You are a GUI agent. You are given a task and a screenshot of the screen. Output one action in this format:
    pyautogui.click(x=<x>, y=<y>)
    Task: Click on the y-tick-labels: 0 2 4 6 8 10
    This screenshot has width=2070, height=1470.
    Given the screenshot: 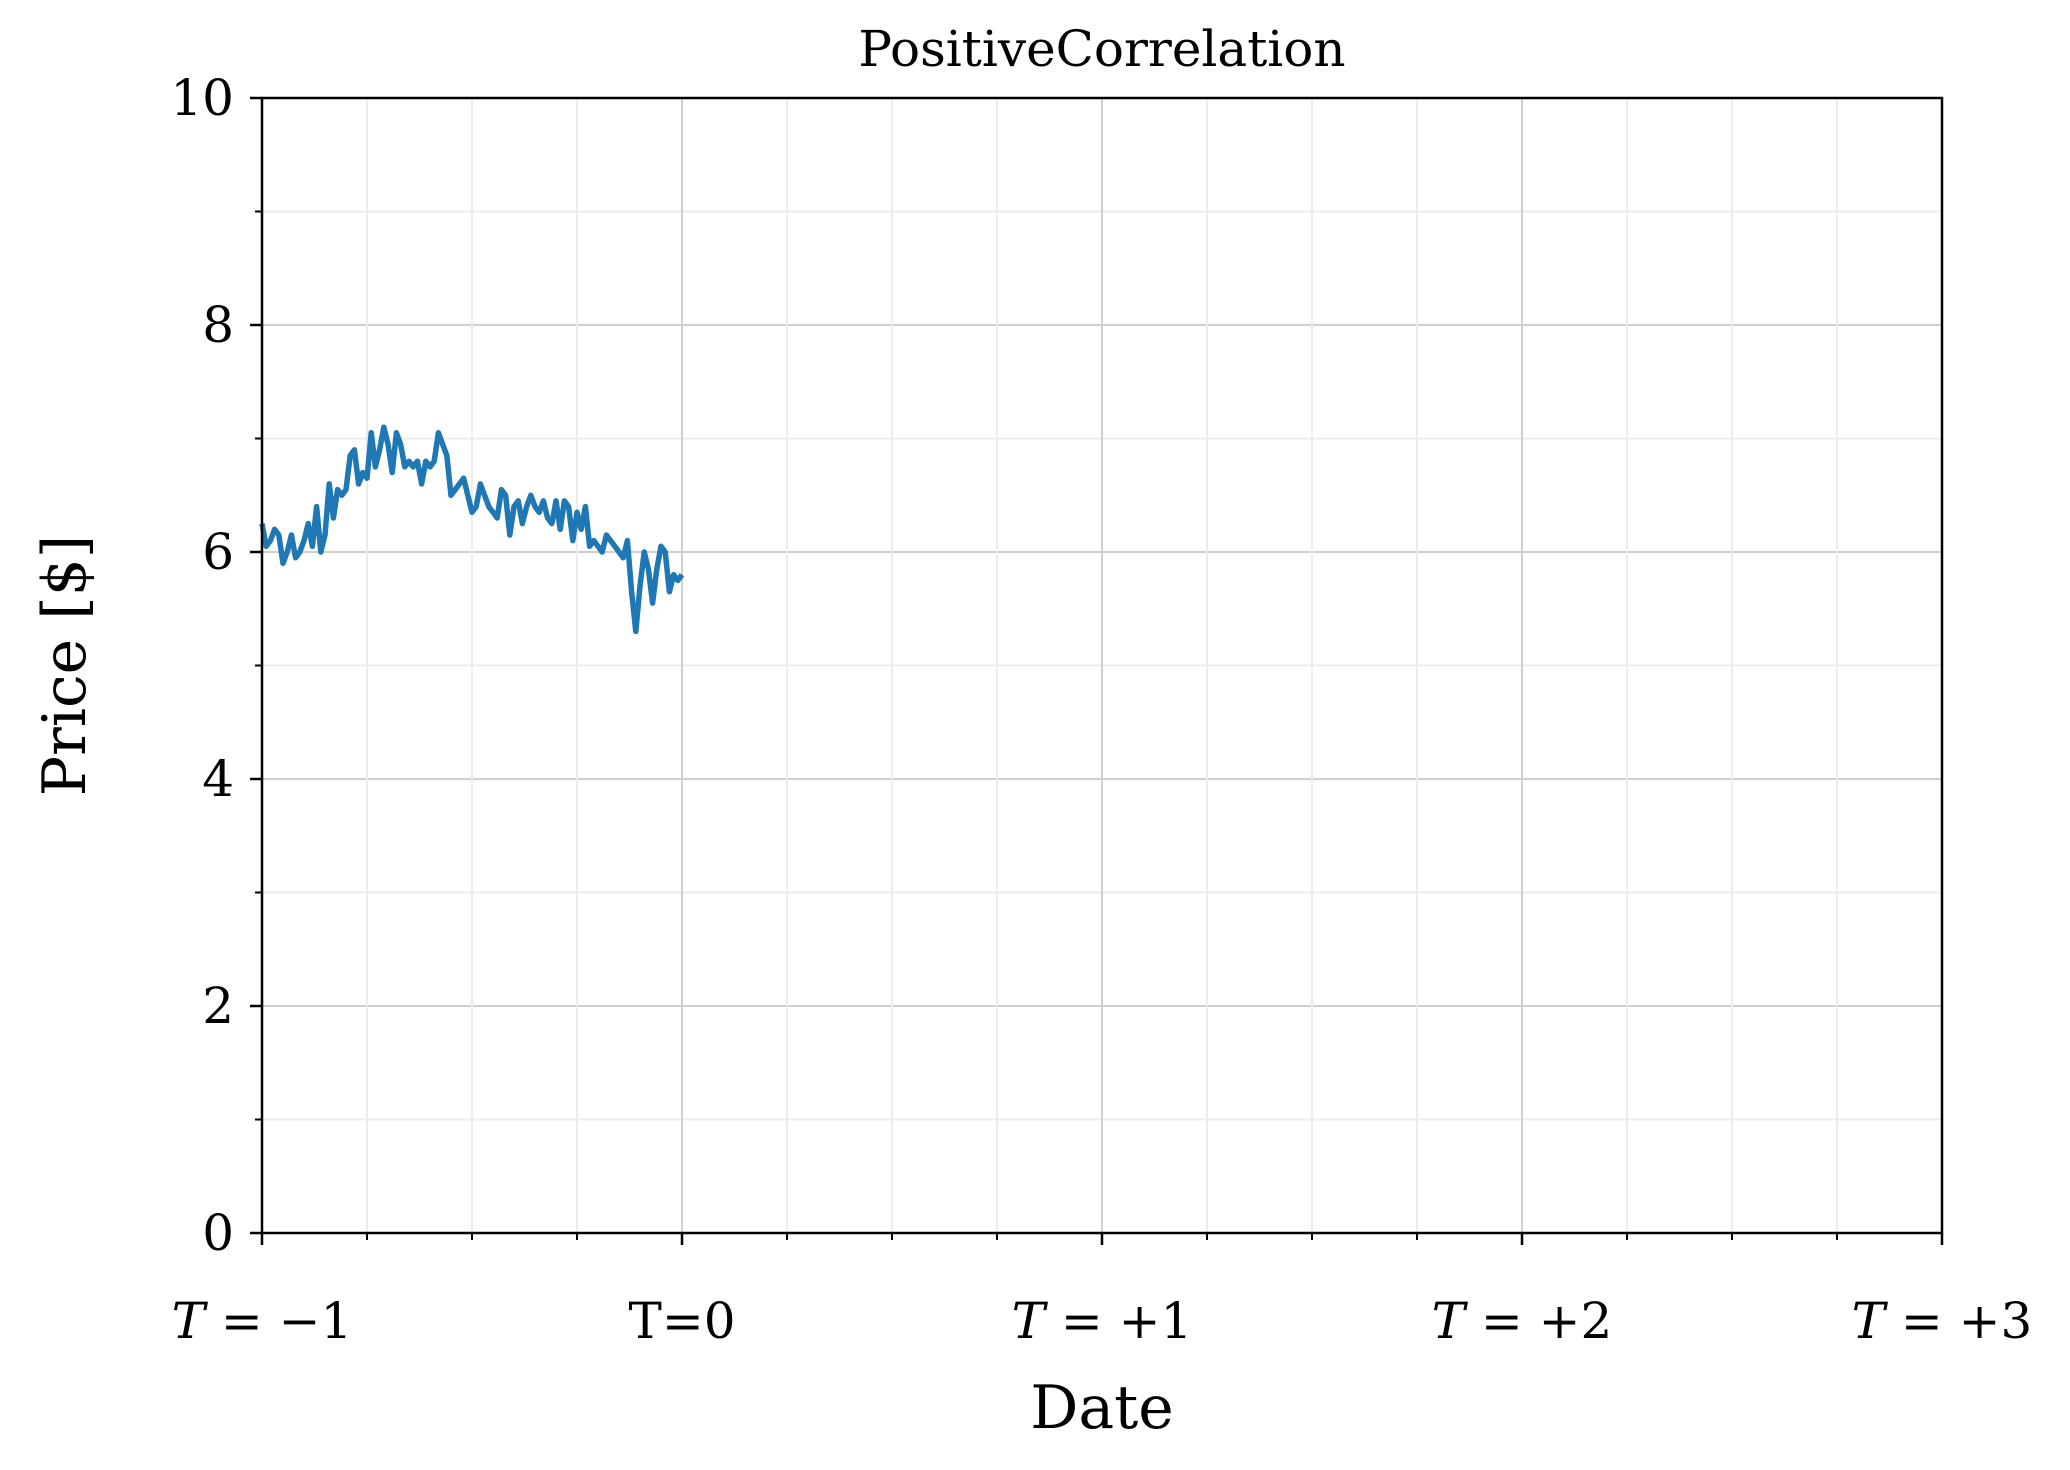 What is the action you would take?
    pyautogui.click(x=202, y=665)
    